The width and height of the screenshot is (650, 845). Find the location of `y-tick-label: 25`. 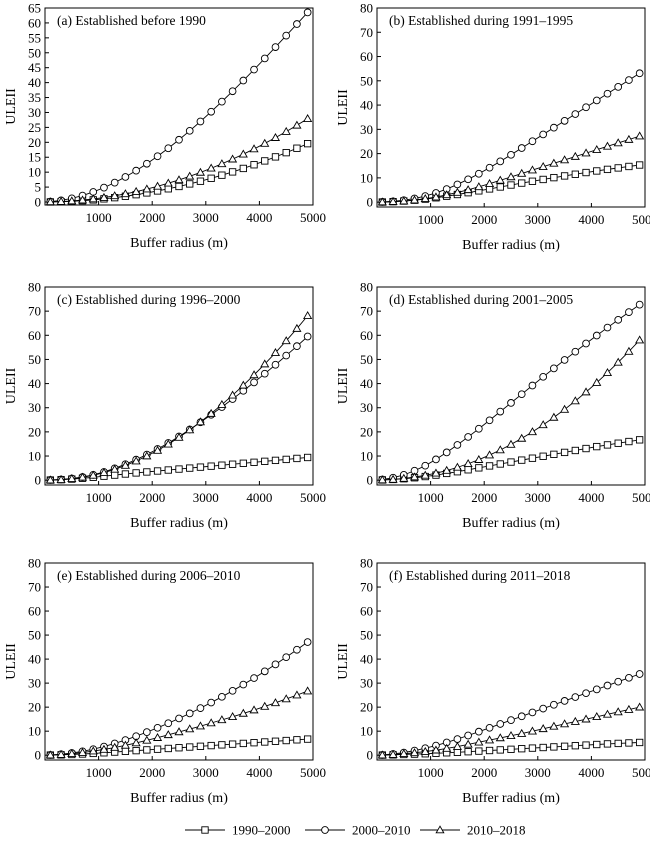

y-tick-label: 25 is located at coordinates (34, 127).